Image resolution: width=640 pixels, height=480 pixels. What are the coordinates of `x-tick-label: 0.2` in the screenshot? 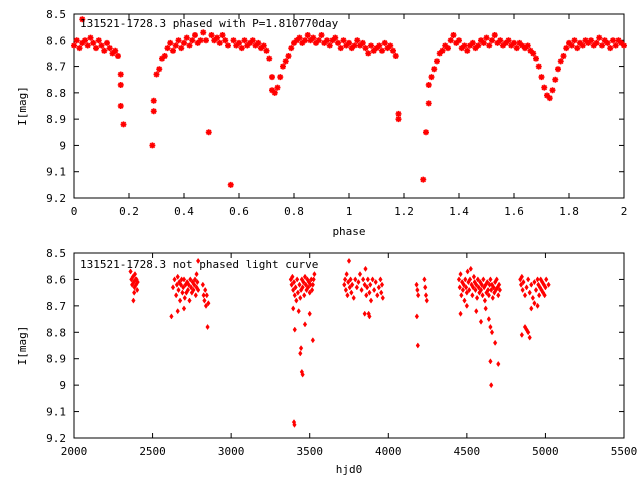 It's located at (129, 211).